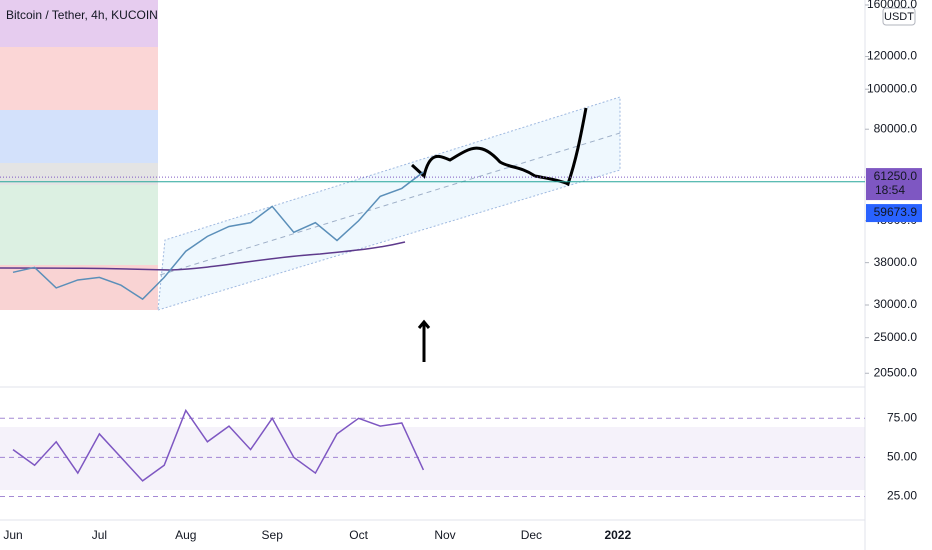 The height and width of the screenshot is (550, 932). What do you see at coordinates (896, 304) in the screenshot?
I see `y-tick-label: 30000.0` at bounding box center [896, 304].